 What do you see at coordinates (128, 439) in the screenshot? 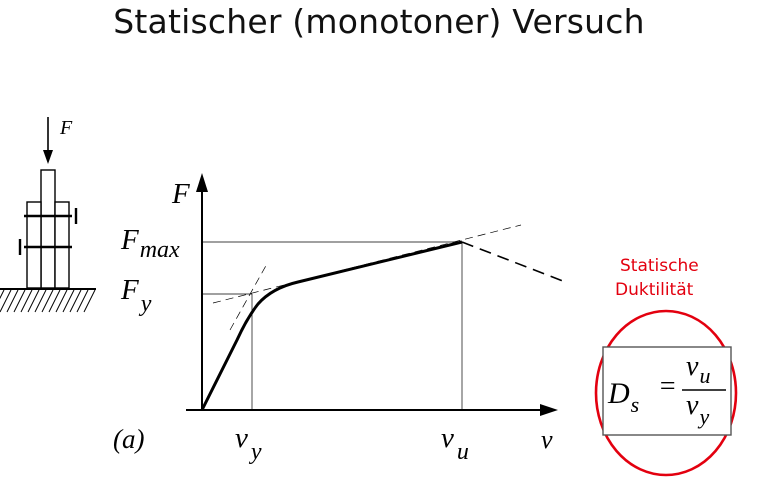
I see `panel-label: (a)` at bounding box center [128, 439].